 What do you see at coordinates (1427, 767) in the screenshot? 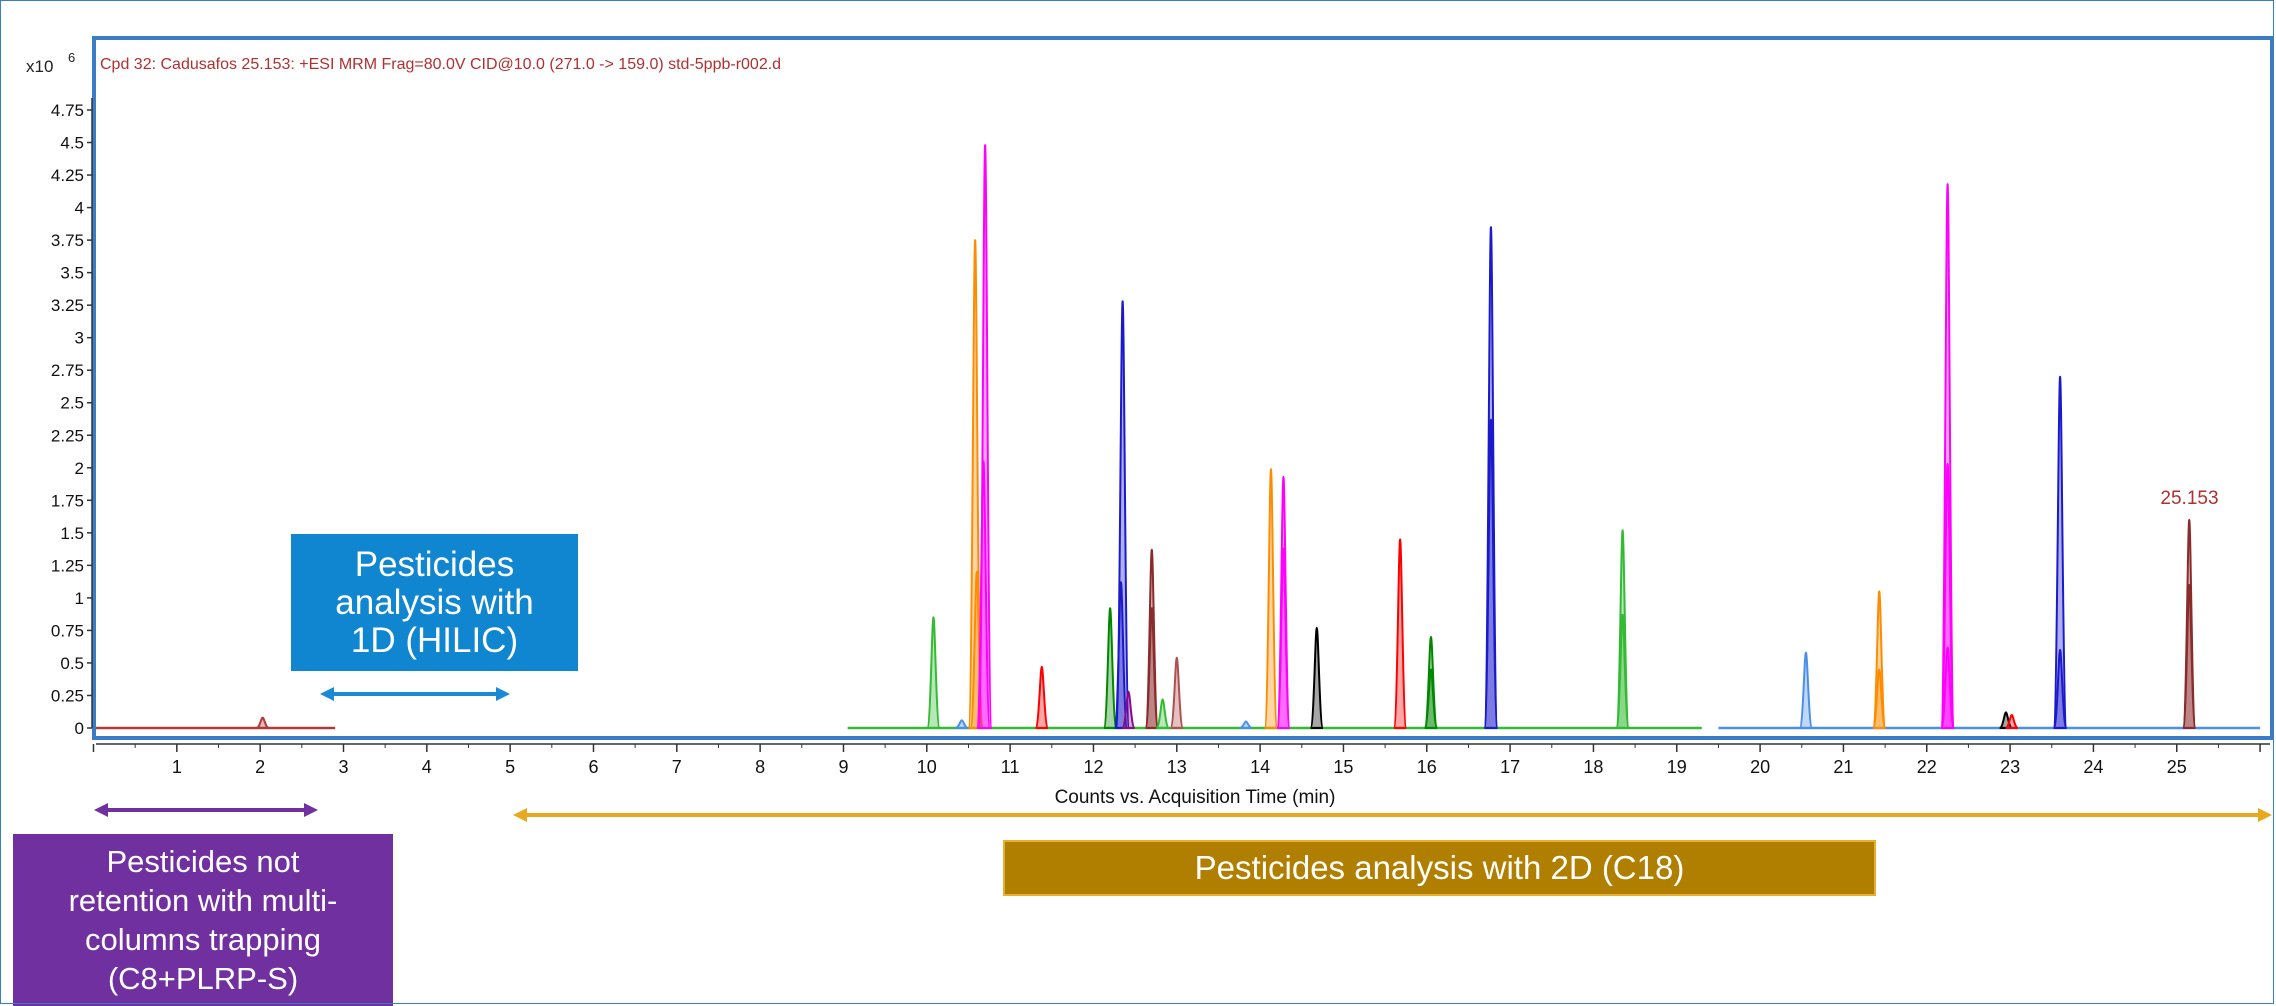
I see `x-tick-label: 16` at bounding box center [1427, 767].